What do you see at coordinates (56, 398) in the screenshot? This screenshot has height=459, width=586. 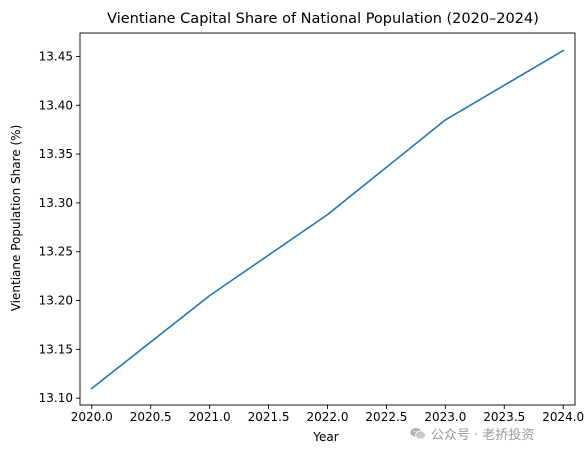 I see `y-tick-label: 13.10` at bounding box center [56, 398].